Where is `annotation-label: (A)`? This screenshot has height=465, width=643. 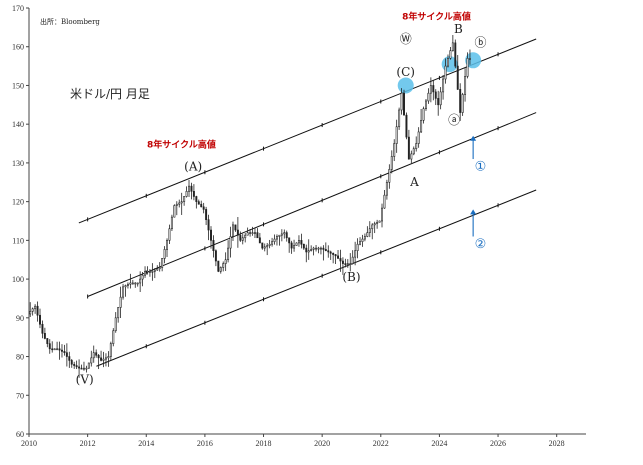
annotation-label: (A) is located at coordinates (193, 167).